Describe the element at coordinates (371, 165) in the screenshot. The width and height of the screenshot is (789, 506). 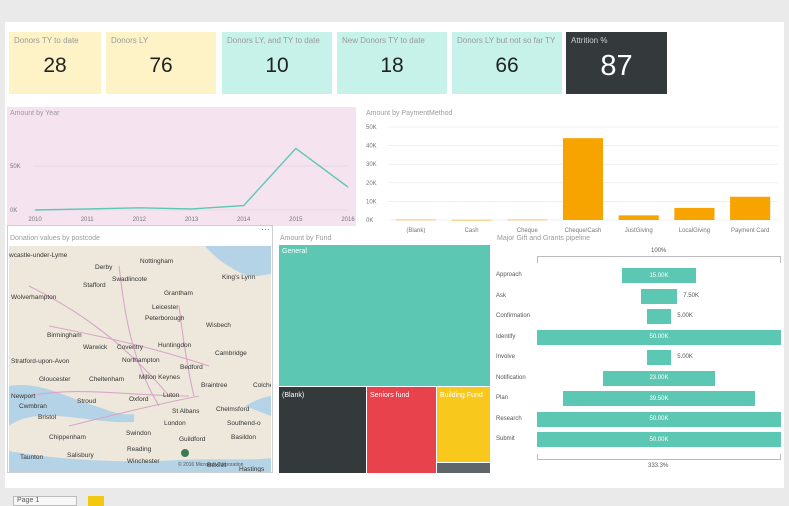
I see `y-tick-label: 30K` at that location.